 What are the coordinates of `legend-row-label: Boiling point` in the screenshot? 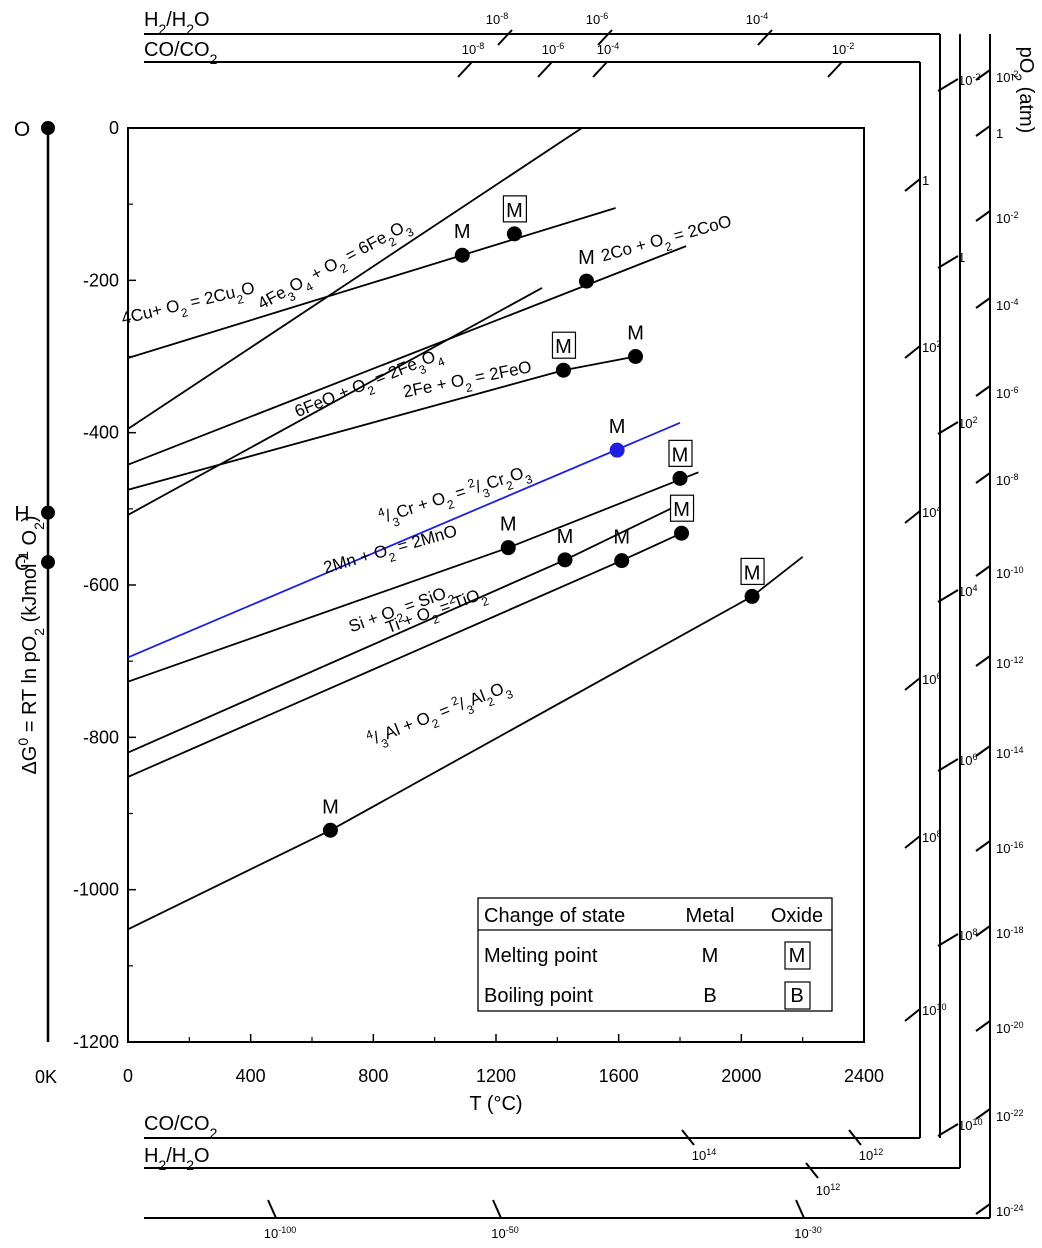 It's located at (538, 996).